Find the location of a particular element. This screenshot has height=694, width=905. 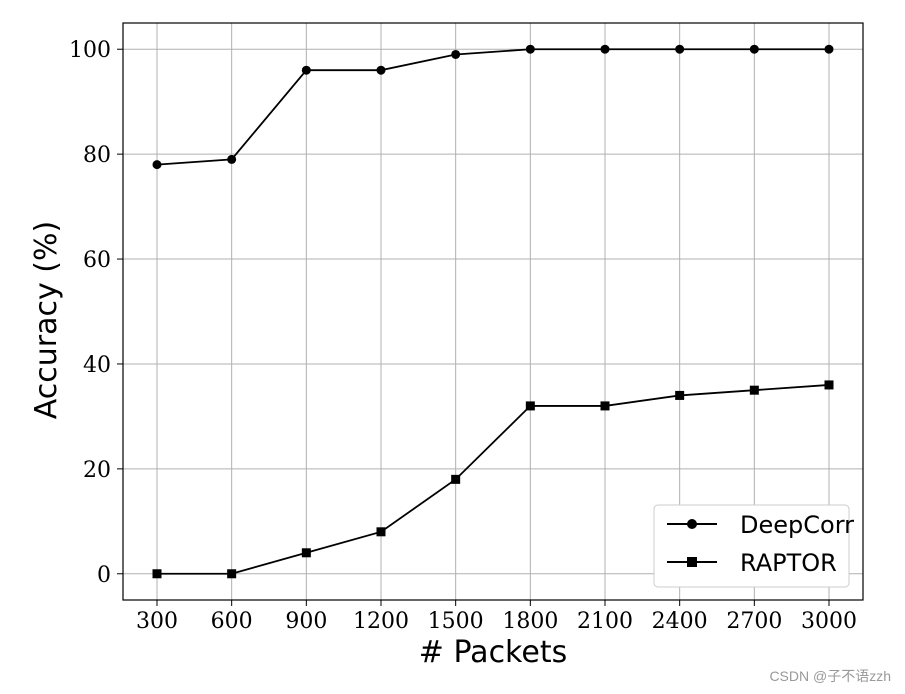

y-tick-label: 80 is located at coordinates (97, 155).